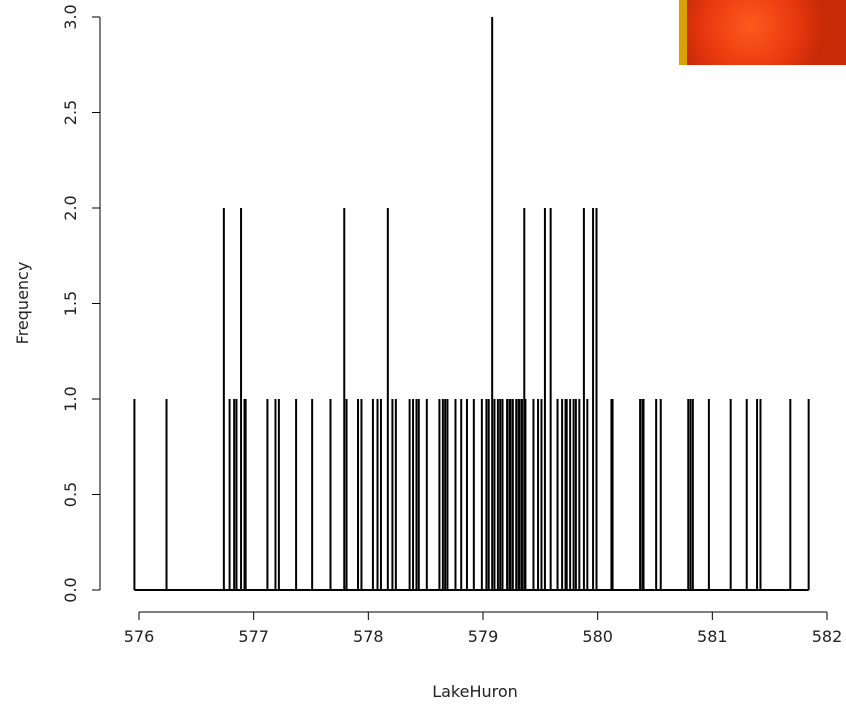 The image size is (846, 713). What do you see at coordinates (597, 636) in the screenshot?
I see `x-tick-label: 580` at bounding box center [597, 636].